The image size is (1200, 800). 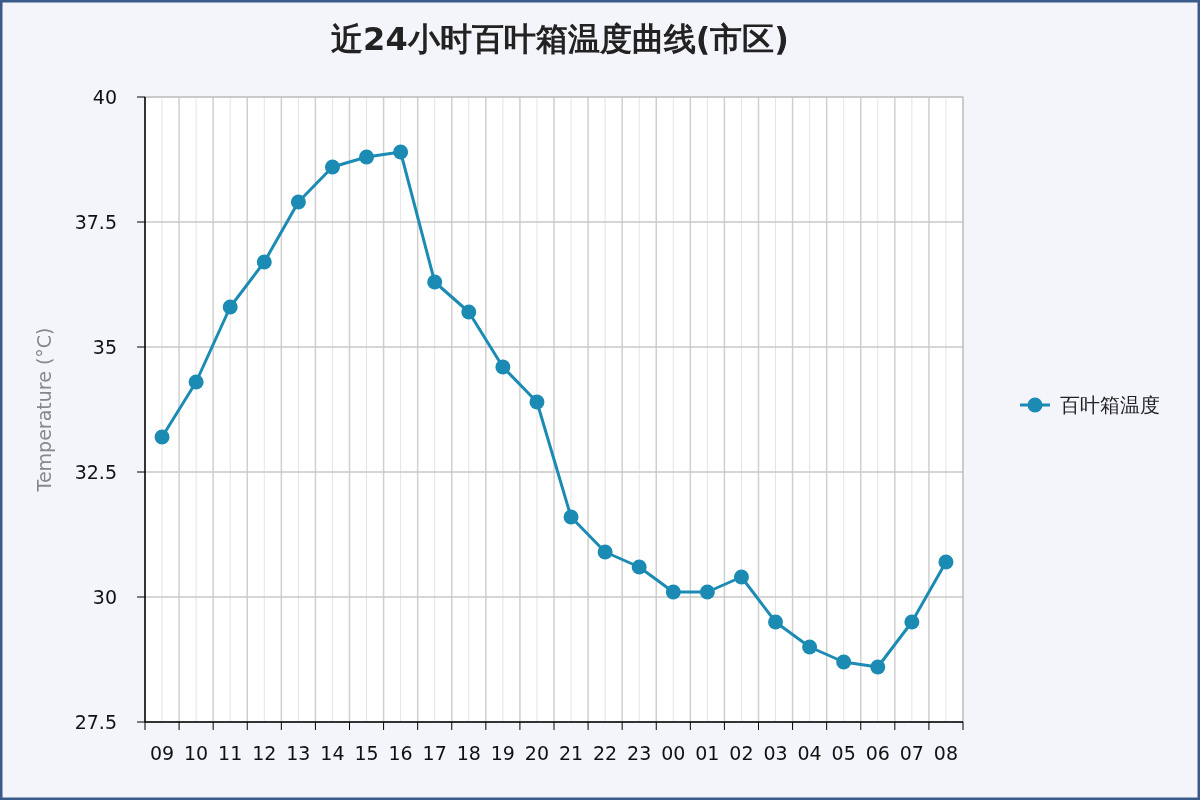 I want to click on x-tick-label: 02, so click(x=741, y=753).